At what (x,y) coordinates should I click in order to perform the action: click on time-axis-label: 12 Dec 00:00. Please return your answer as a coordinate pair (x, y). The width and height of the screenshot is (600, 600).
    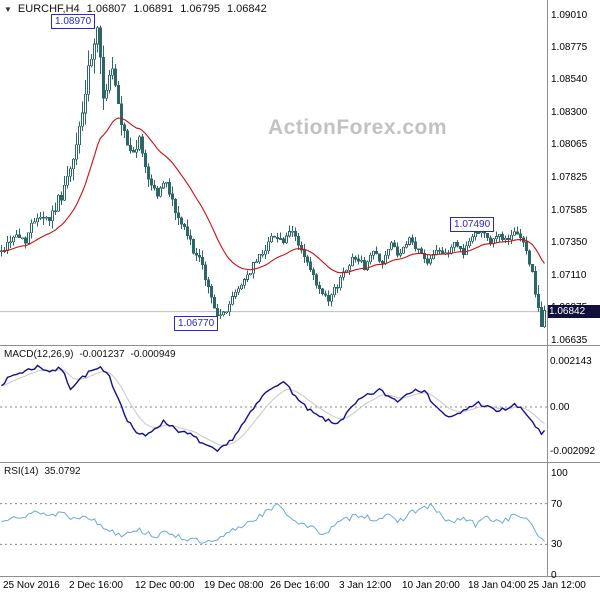
    Looking at the image, I should click on (165, 585).